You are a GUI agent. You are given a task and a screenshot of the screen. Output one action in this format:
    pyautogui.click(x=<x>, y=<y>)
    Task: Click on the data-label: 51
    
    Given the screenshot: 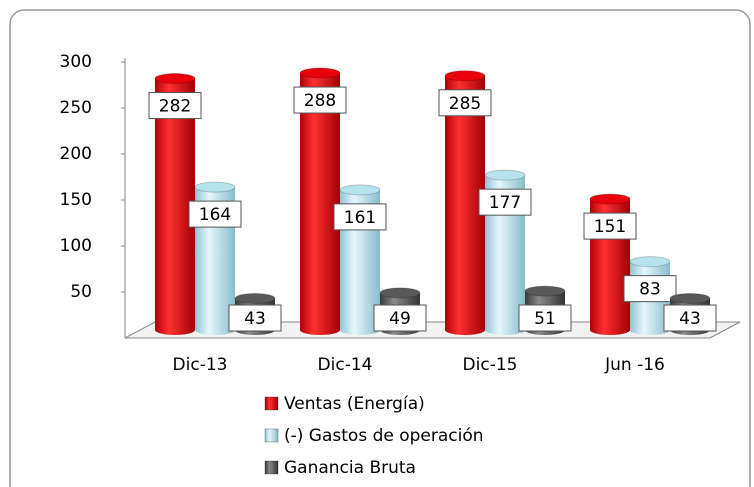 What is the action you would take?
    pyautogui.click(x=545, y=319)
    